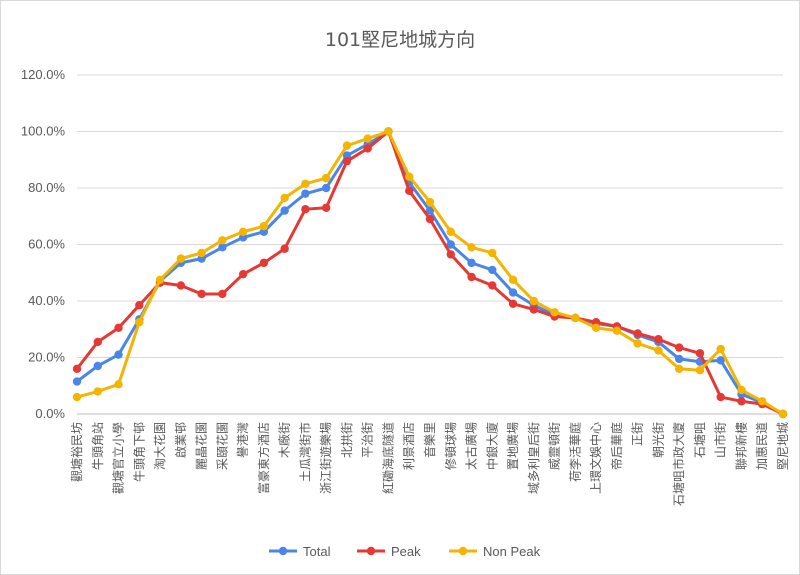 The image size is (800, 575). Describe the element at coordinates (221, 446) in the screenshot. I see `x-tick-label: 采頤花園` at that location.